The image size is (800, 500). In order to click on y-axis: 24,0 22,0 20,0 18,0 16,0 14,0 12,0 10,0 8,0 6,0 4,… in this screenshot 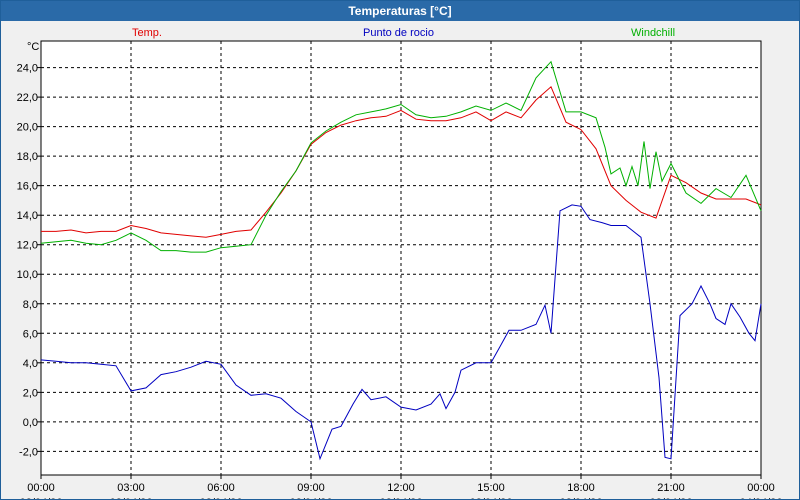, I will do `click(29, 260)`.